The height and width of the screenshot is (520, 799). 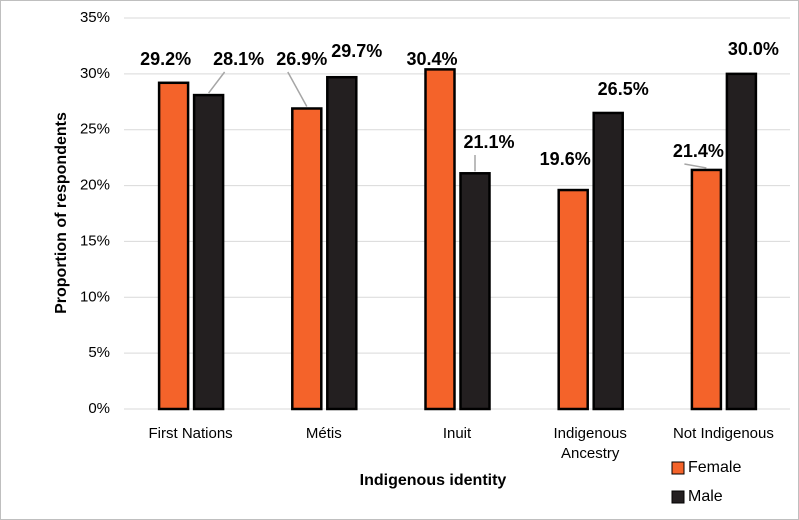 What do you see at coordinates (190, 433) in the screenshot?
I see `x-tick-label: First Nations` at bounding box center [190, 433].